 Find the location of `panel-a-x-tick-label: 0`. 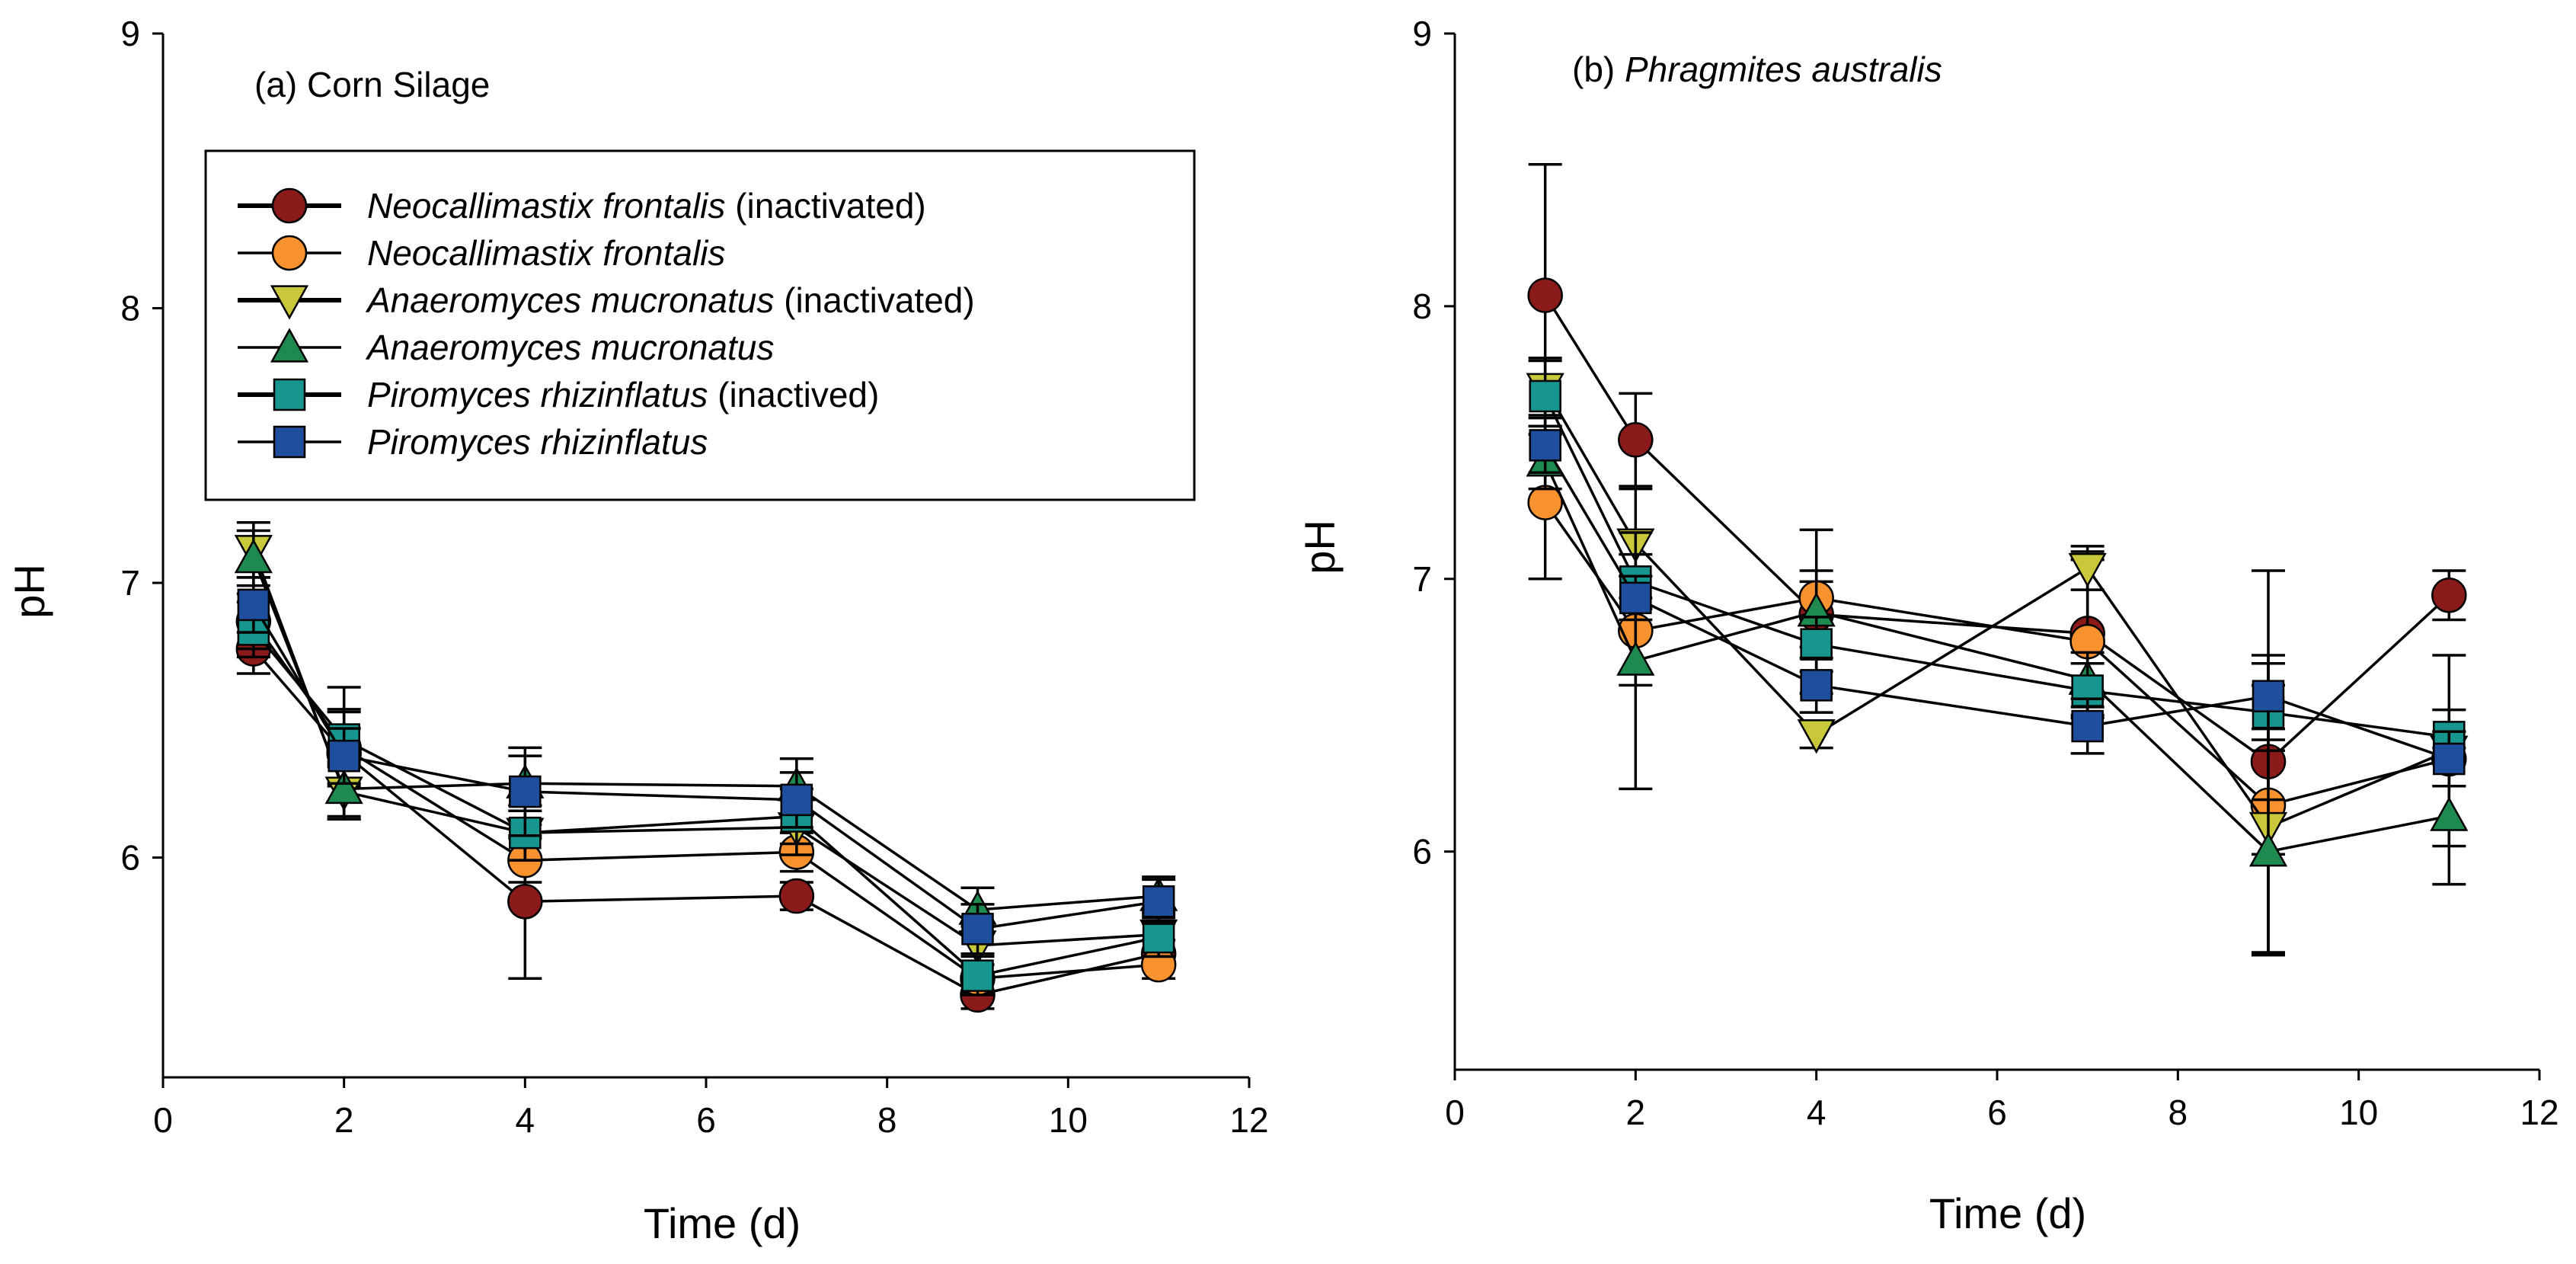

panel-a-x-tick-label: 0 is located at coordinates (163, 1120).